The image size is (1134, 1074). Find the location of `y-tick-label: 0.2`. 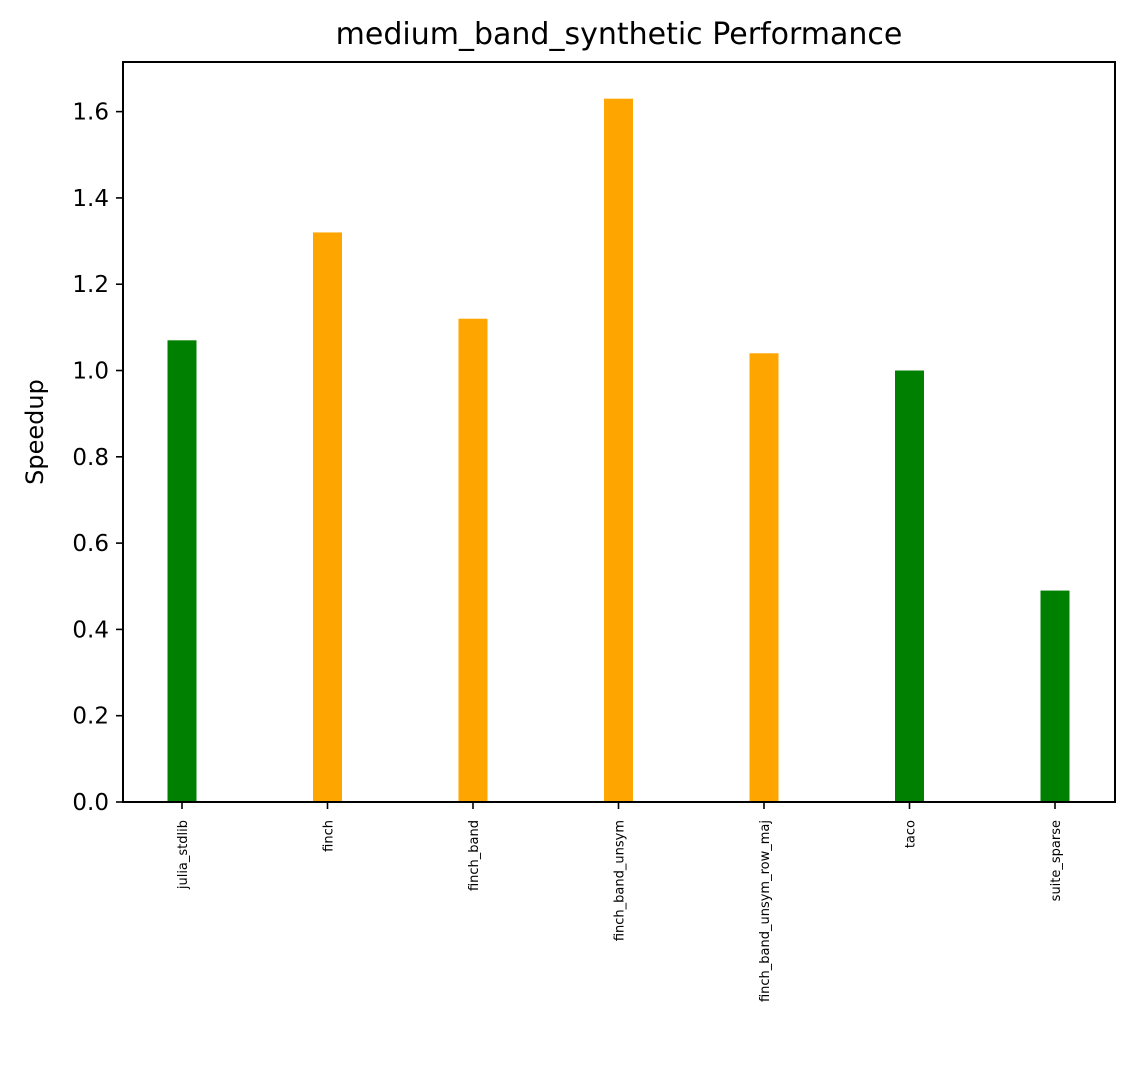

y-tick-label: 0.2 is located at coordinates (90, 717).